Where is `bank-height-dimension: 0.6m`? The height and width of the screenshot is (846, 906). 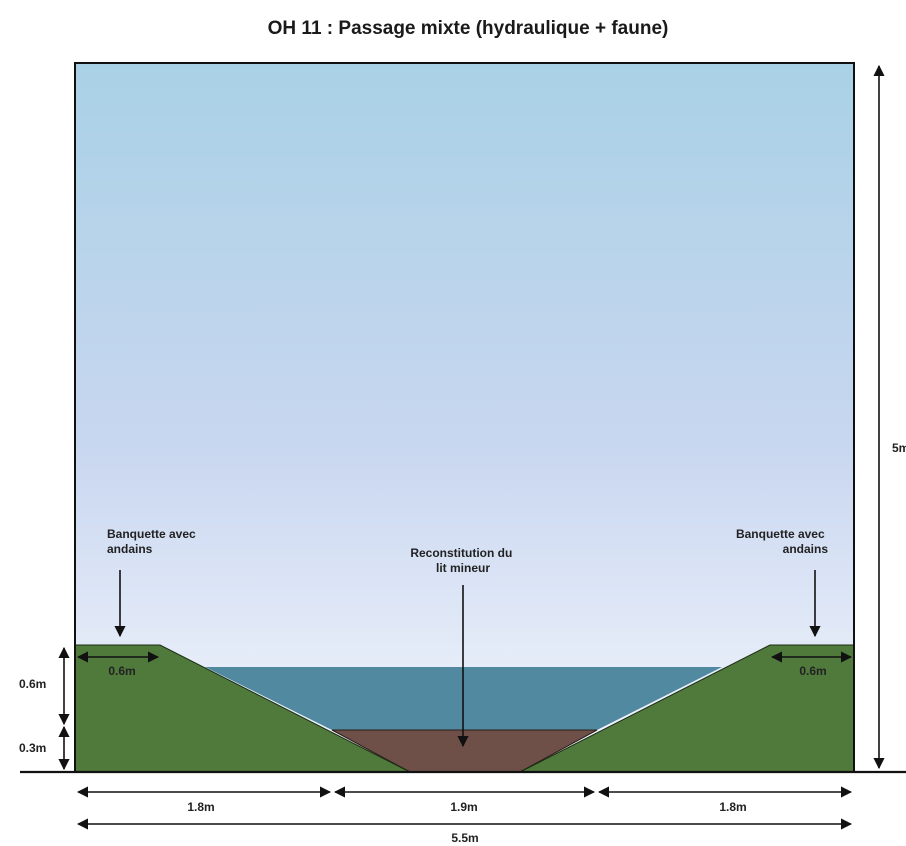 bank-height-dimension: 0.6m is located at coordinates (32, 684).